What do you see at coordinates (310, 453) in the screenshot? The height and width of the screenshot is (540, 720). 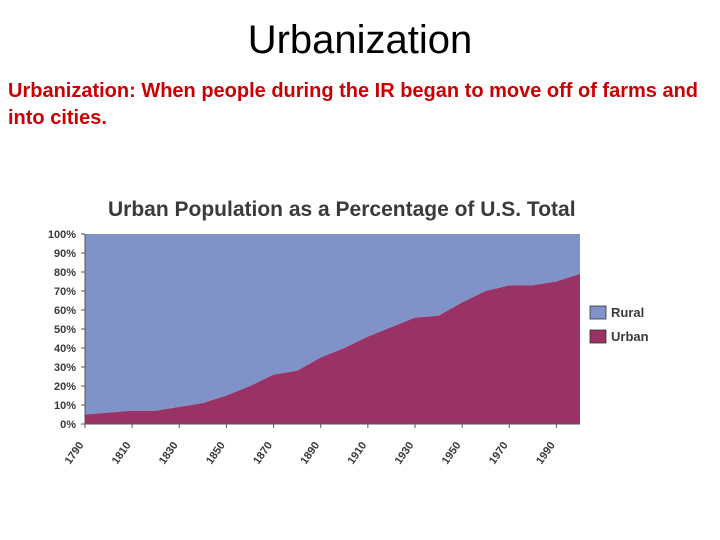 I see `x-tick-label: 1890` at bounding box center [310, 453].